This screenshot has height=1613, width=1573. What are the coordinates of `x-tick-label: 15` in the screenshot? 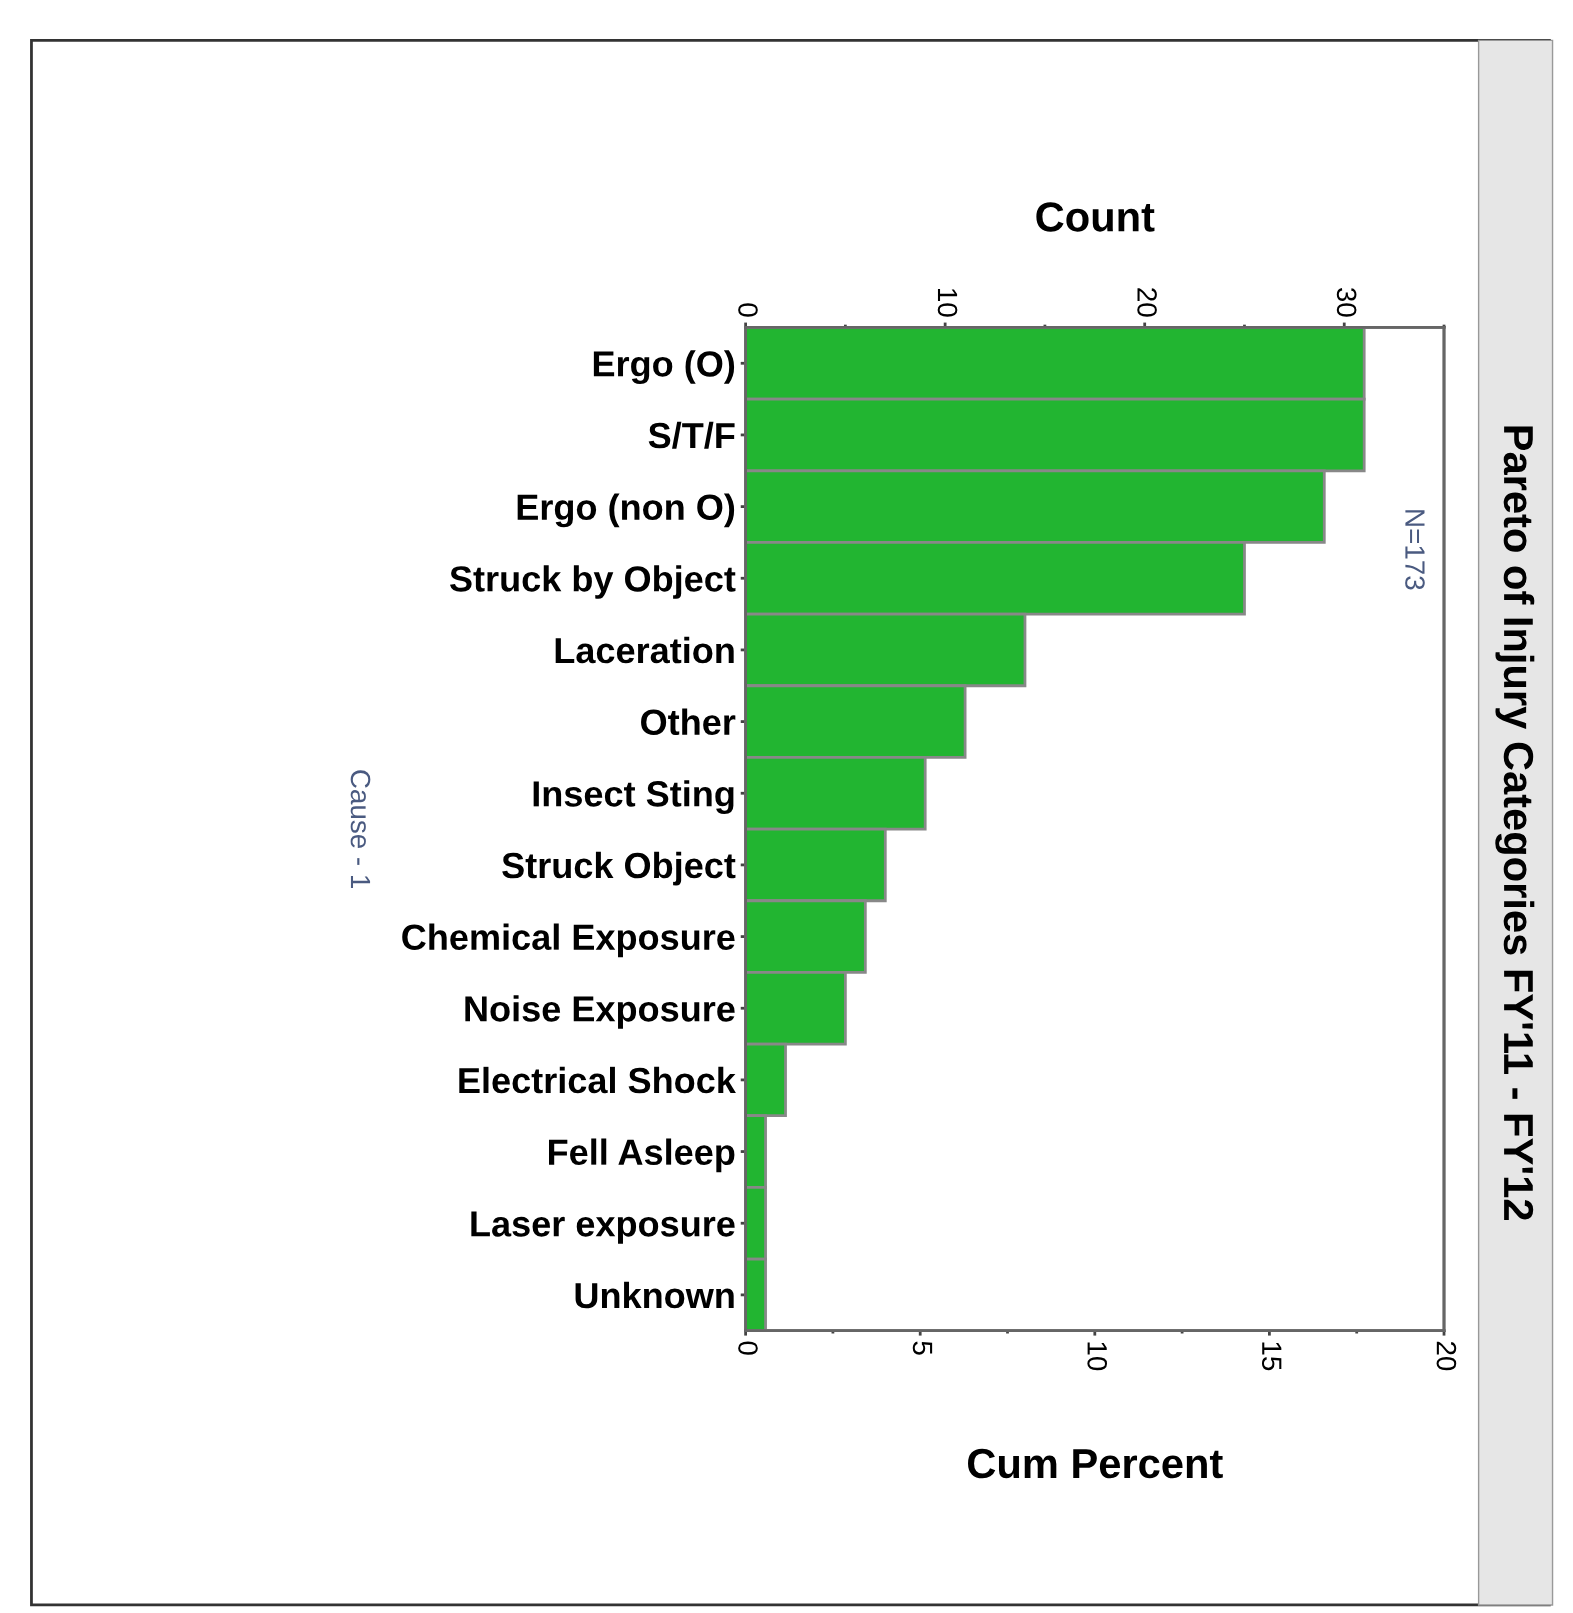 It's located at (1271, 1356).